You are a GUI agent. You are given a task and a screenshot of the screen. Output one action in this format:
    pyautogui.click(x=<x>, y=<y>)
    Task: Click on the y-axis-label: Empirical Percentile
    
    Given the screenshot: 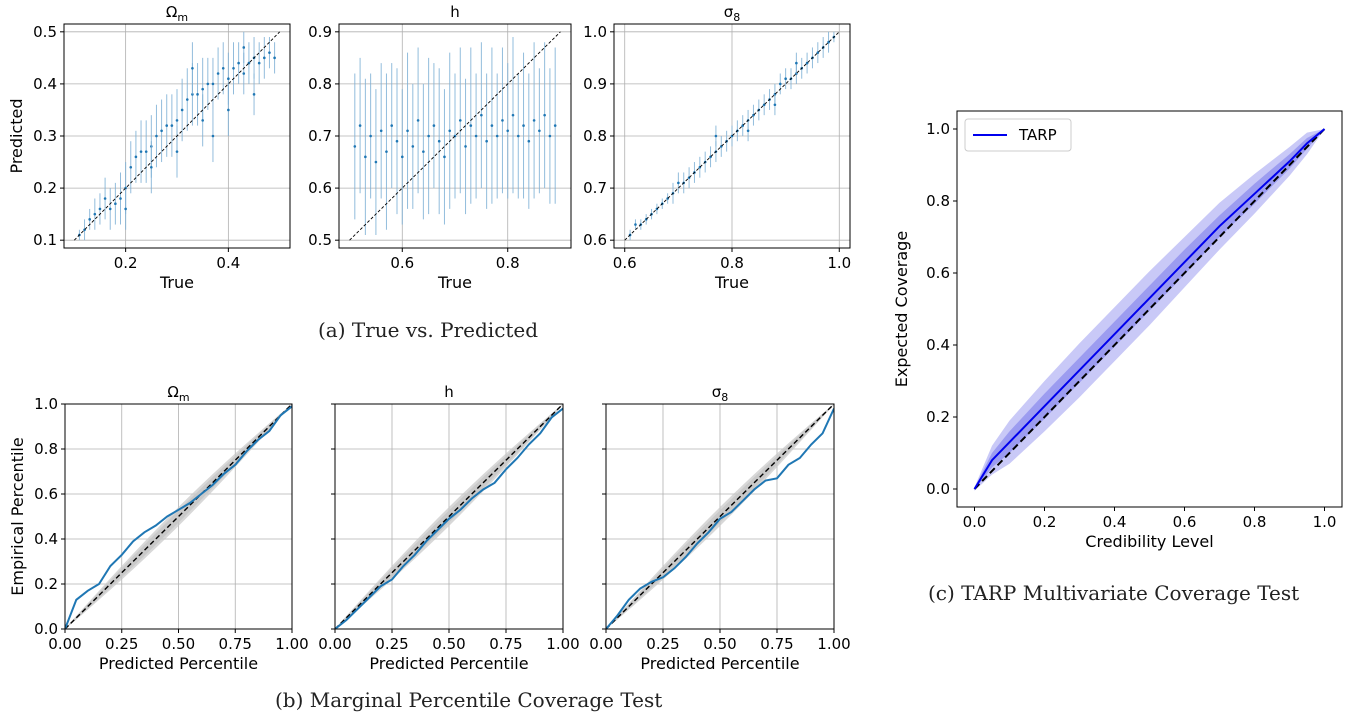 What is the action you would take?
    pyautogui.click(x=17, y=516)
    